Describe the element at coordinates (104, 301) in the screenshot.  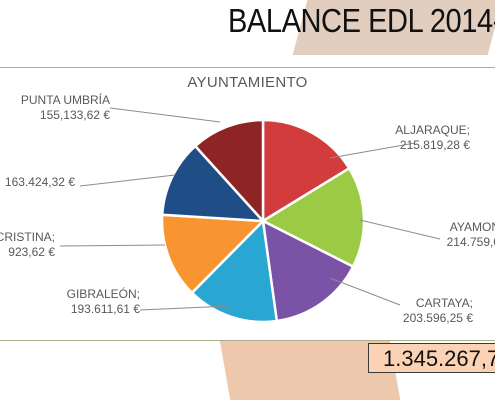
I see `slice-label: GIBRALEÓN; 193.611,61 €` at that location.